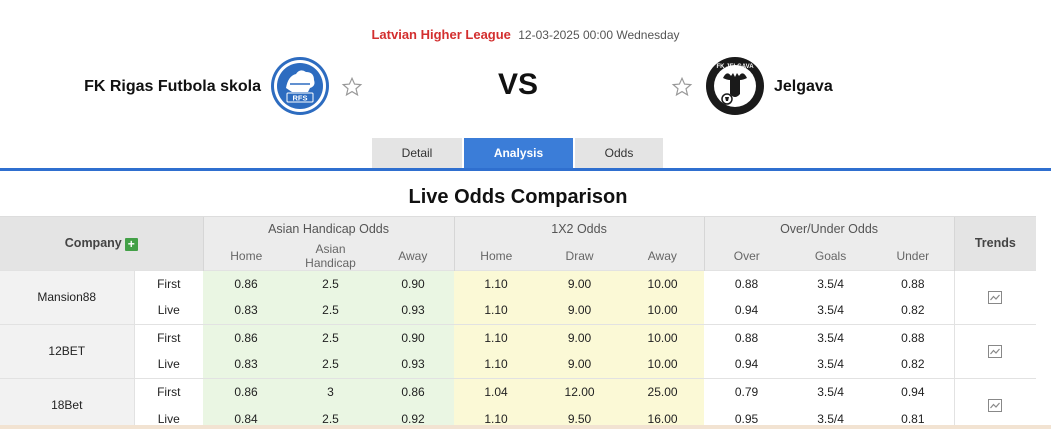 This screenshot has width=1051, height=429. What do you see at coordinates (246, 255) in the screenshot?
I see `subheader-ah-home: Home` at bounding box center [246, 255].